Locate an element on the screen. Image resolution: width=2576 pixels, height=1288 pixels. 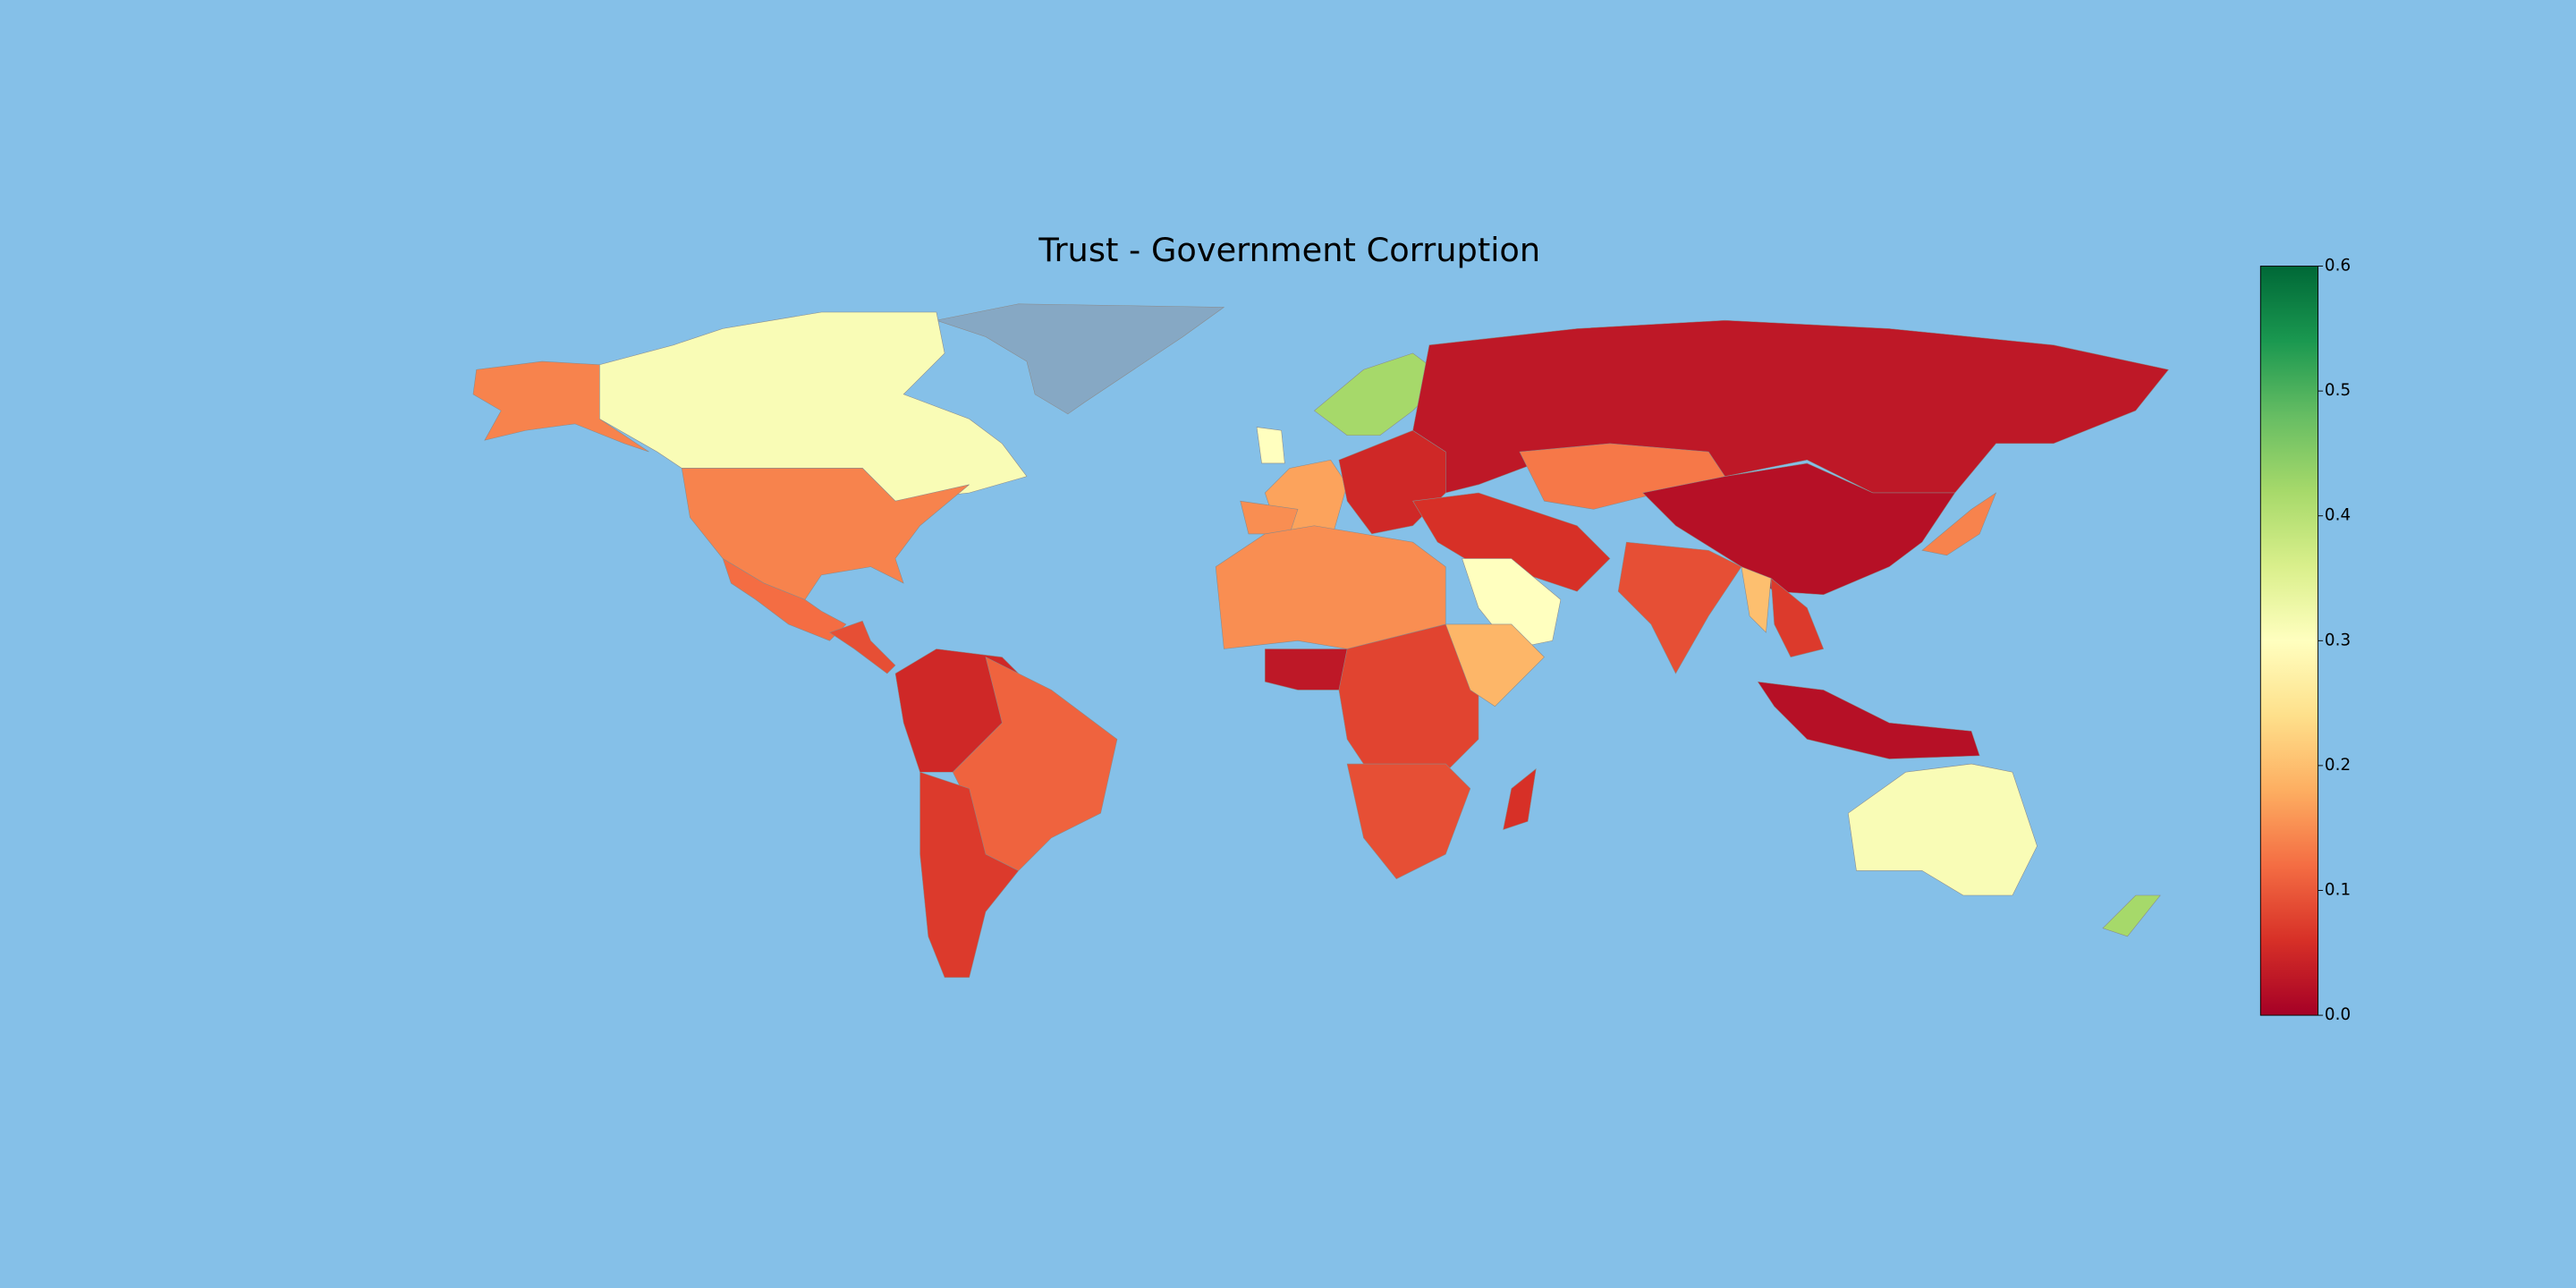
map-title: Trust - Government Corruption is located at coordinates (1289, 250).